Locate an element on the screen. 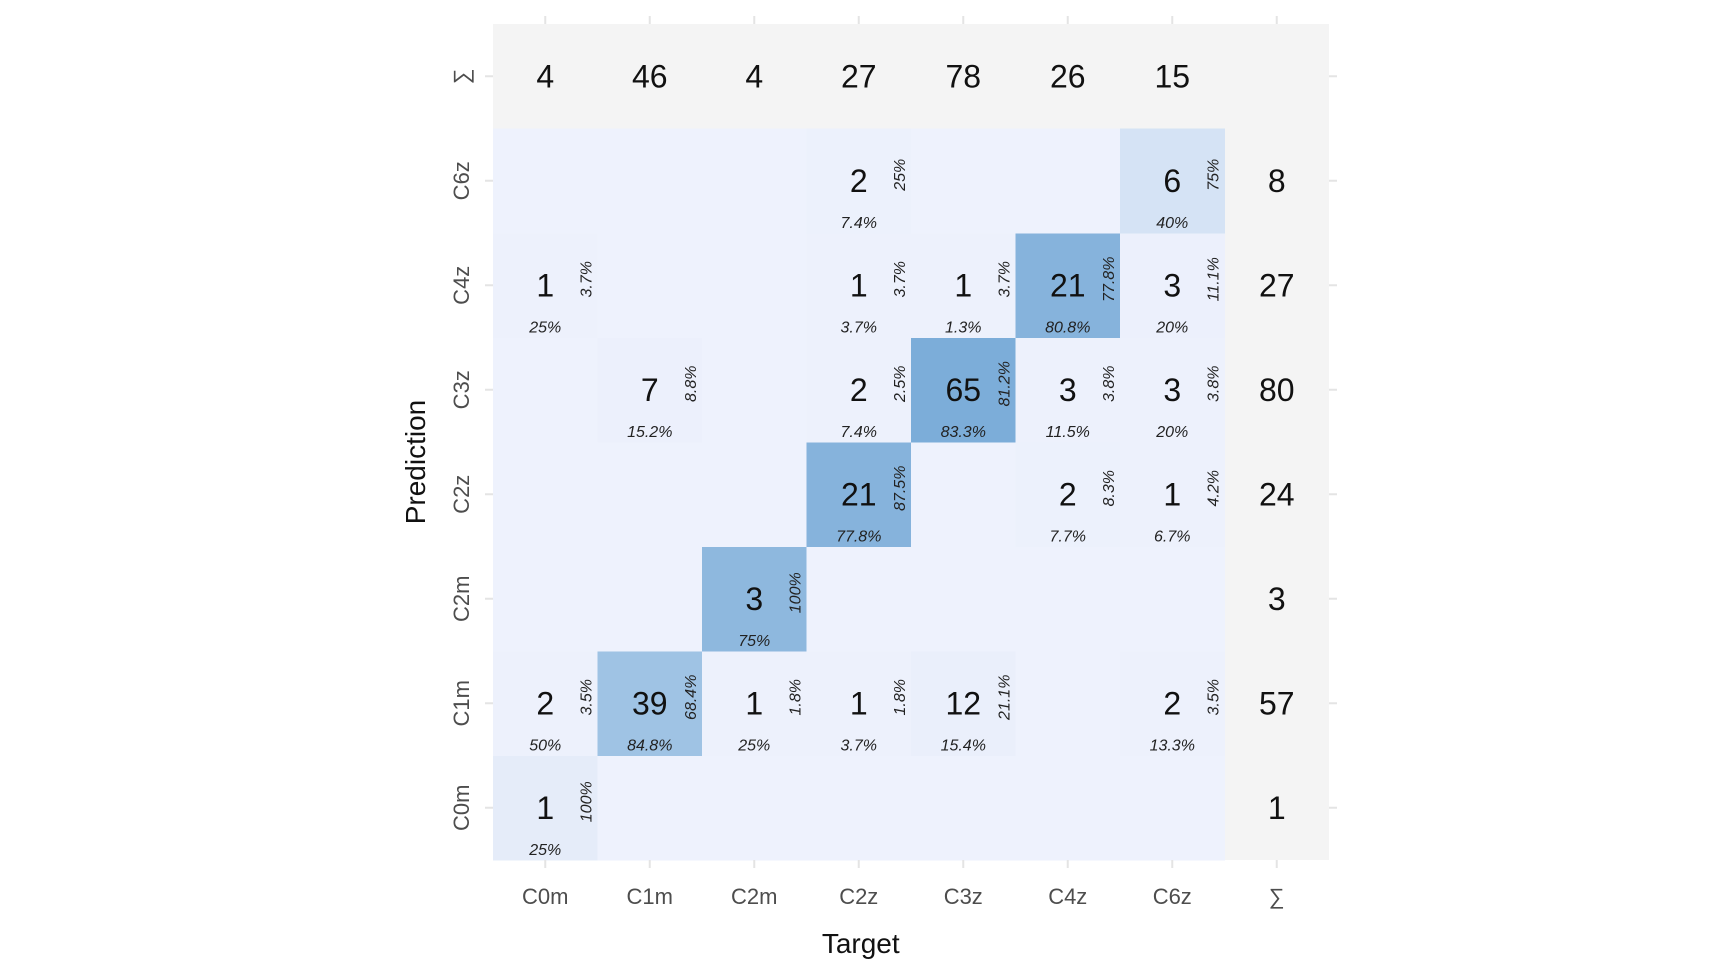 This screenshot has height=960, width=1728. y-tick-label: C6z is located at coordinates (461, 180).